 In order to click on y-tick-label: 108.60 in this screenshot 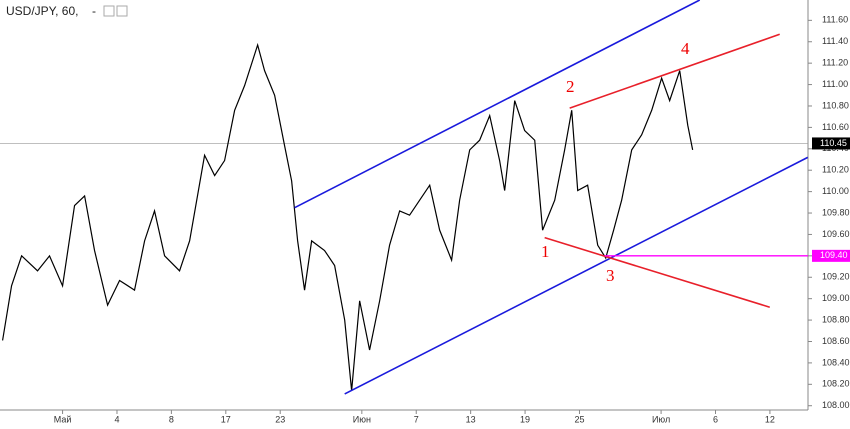, I will do `click(836, 341)`.